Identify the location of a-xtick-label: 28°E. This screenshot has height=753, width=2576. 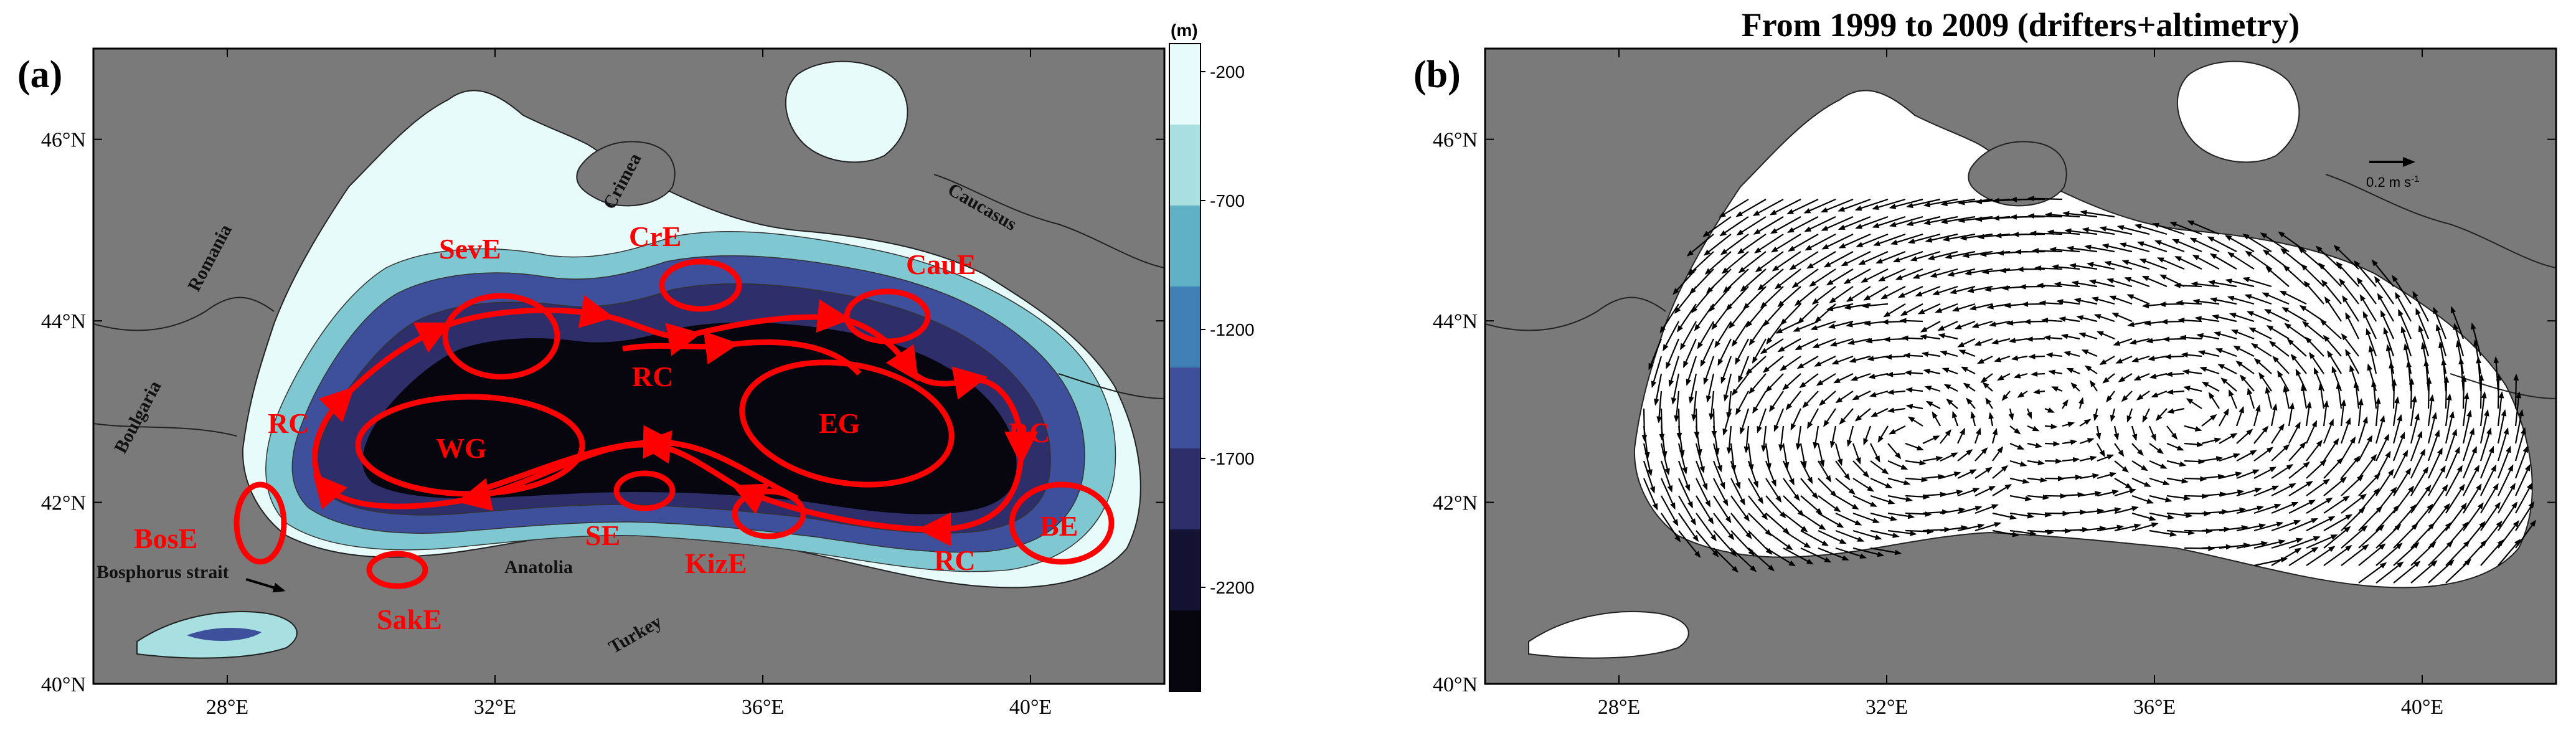
(227, 707).